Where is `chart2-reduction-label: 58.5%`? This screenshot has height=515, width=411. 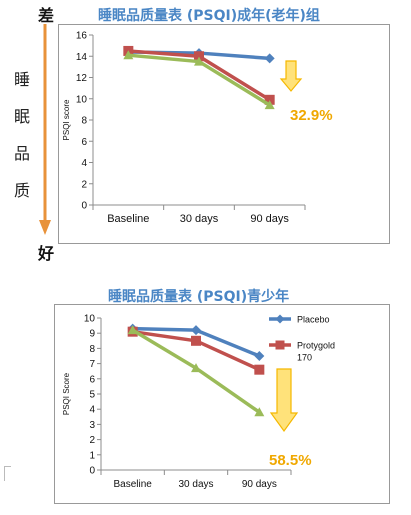
chart2-reduction-label: 58.5% is located at coordinates (290, 460).